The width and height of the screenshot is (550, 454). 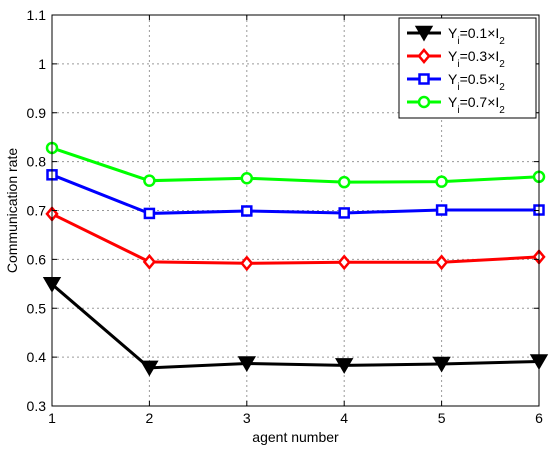 I want to click on y-tick-label: 0.3, so click(x=37, y=406).